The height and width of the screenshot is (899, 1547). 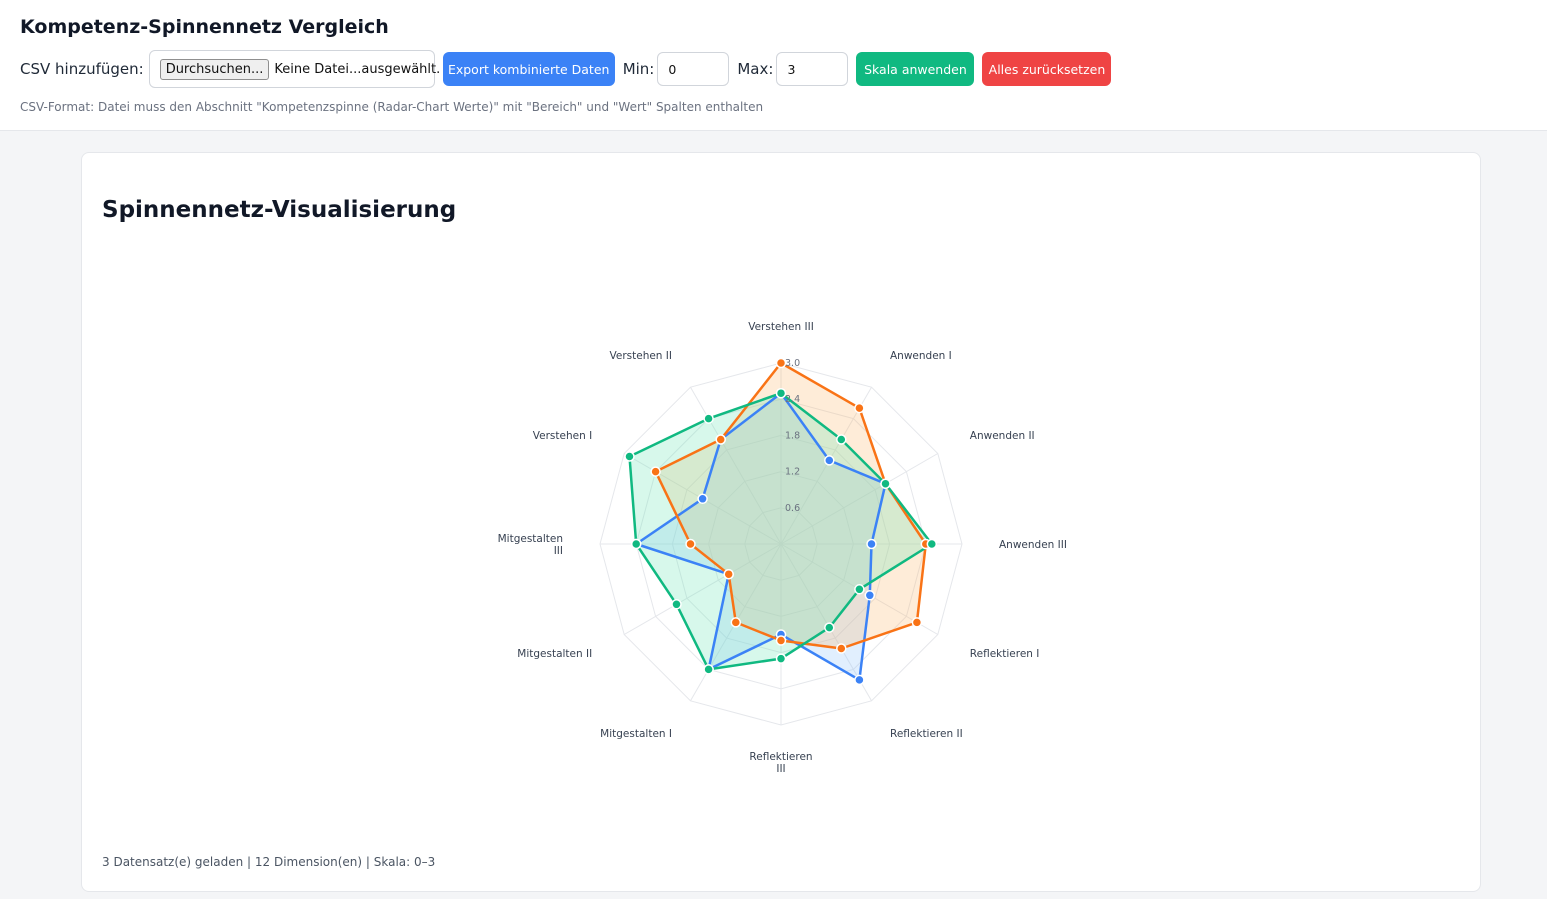 I want to click on axis-label: Reflektieren I, so click(x=1005, y=654).